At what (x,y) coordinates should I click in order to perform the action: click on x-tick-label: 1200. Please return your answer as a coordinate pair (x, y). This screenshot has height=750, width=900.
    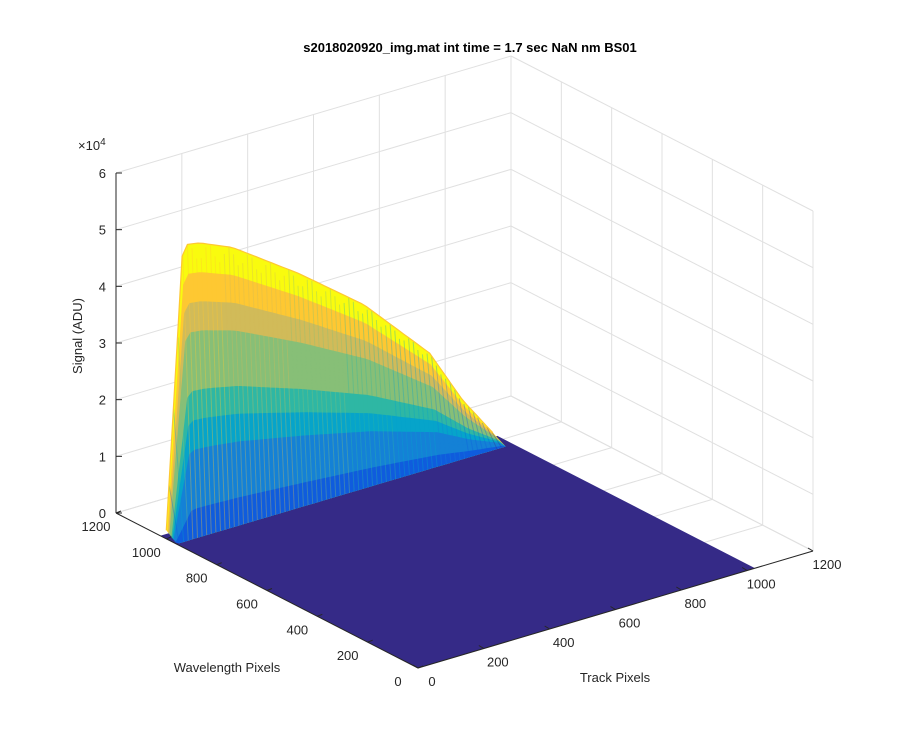
    Looking at the image, I should click on (827, 564).